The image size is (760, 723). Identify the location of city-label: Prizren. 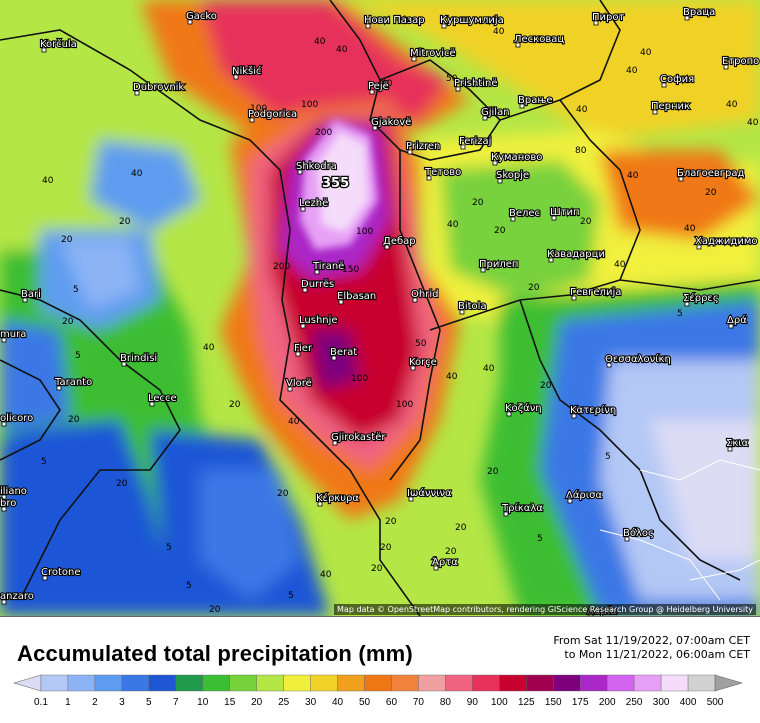
(423, 146).